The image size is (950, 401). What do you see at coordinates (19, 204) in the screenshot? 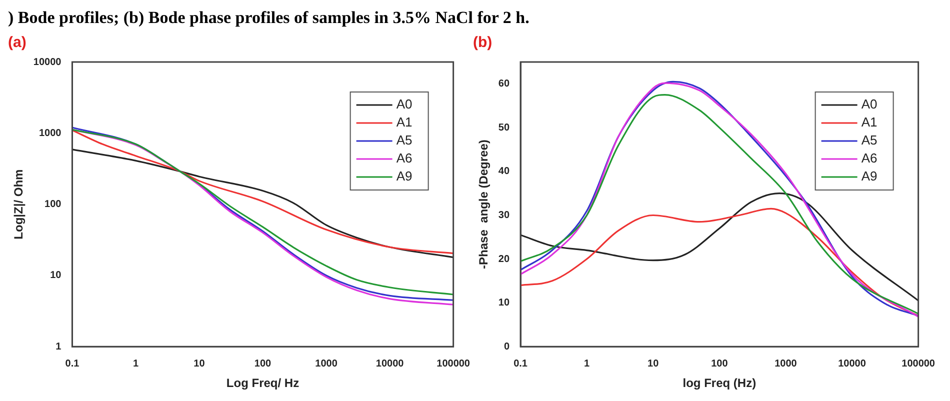
I see `y-axis-title: Log|Z|/ Ohm` at bounding box center [19, 204].